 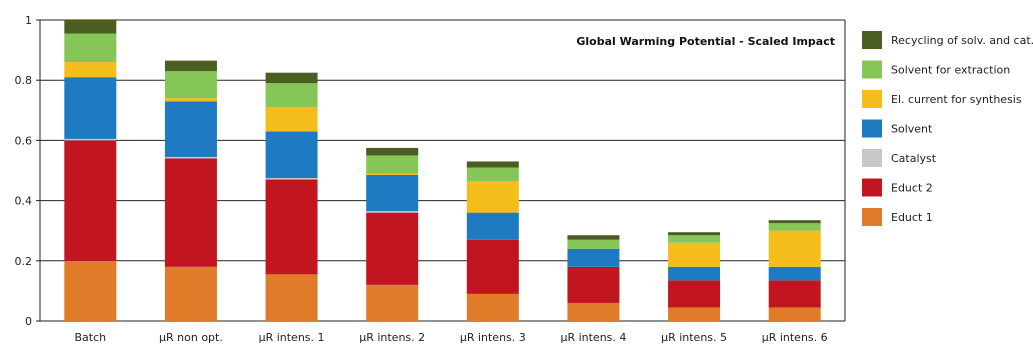 I want to click on legend-label: Recycling of solv. and cat., so click(x=962, y=40).